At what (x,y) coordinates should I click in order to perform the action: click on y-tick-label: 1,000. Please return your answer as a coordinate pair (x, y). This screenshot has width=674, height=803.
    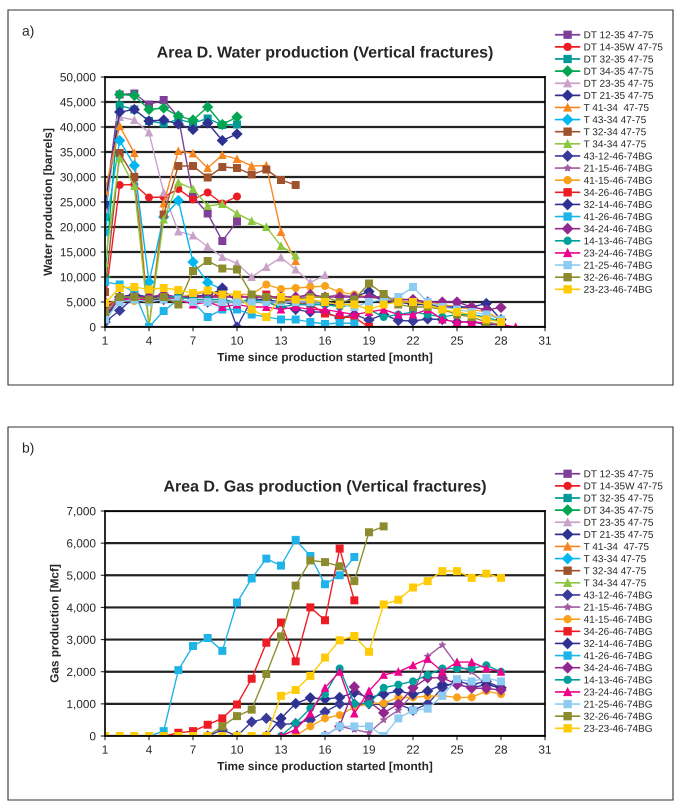
    Looking at the image, I should click on (81, 705).